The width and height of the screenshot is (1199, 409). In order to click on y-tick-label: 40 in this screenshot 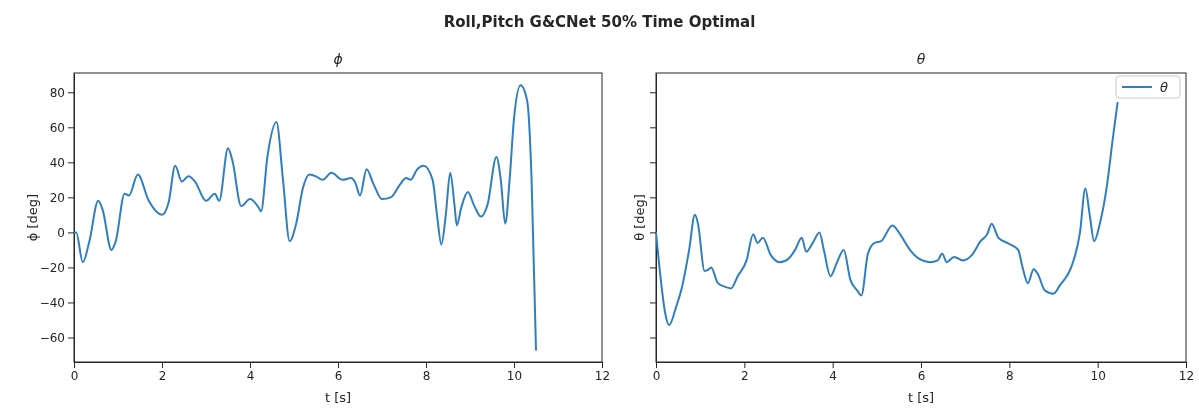, I will do `click(57, 162)`.